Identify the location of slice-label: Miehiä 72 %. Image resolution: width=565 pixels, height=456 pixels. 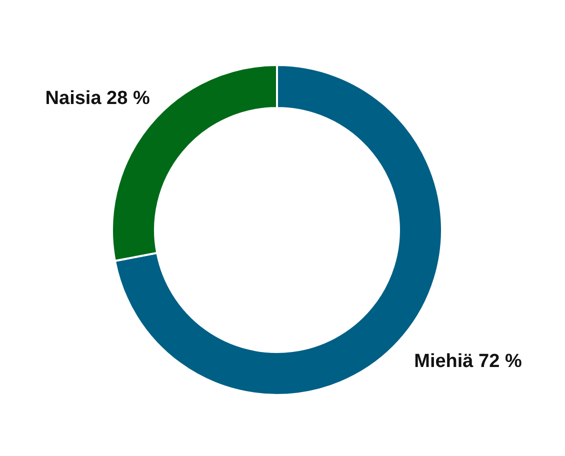
(468, 361).